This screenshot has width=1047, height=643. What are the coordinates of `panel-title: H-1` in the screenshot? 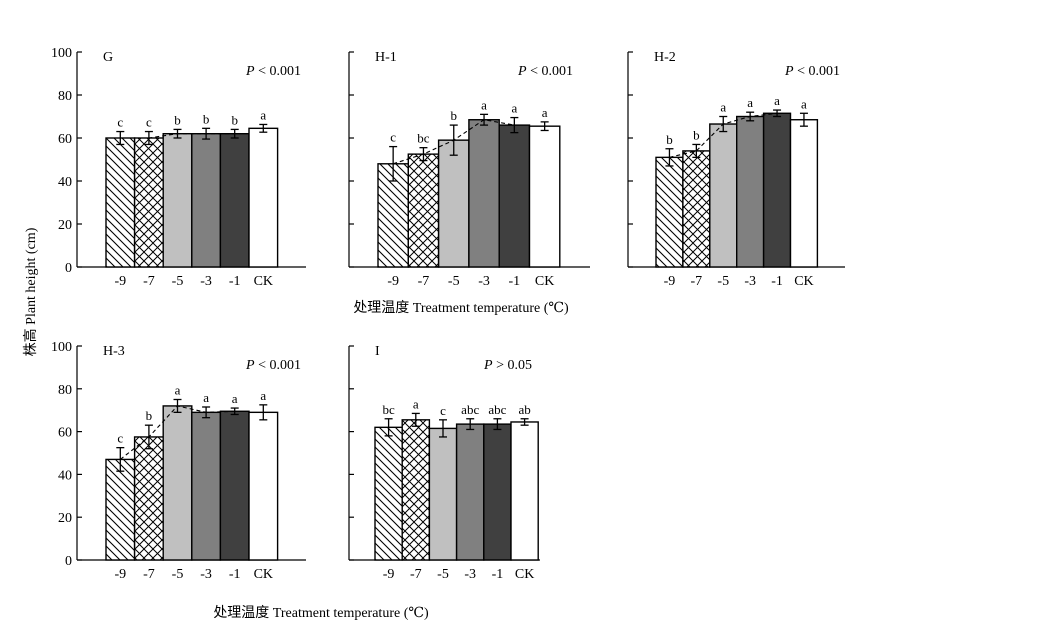 It's located at (386, 57).